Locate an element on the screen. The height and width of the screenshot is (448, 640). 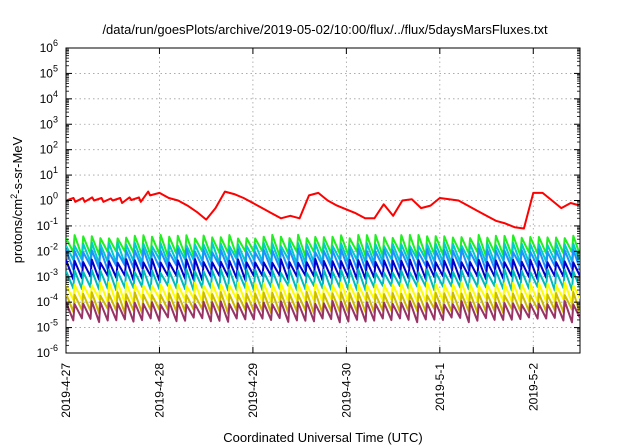
y-tick-exp: -1 is located at coordinates (54, 221).